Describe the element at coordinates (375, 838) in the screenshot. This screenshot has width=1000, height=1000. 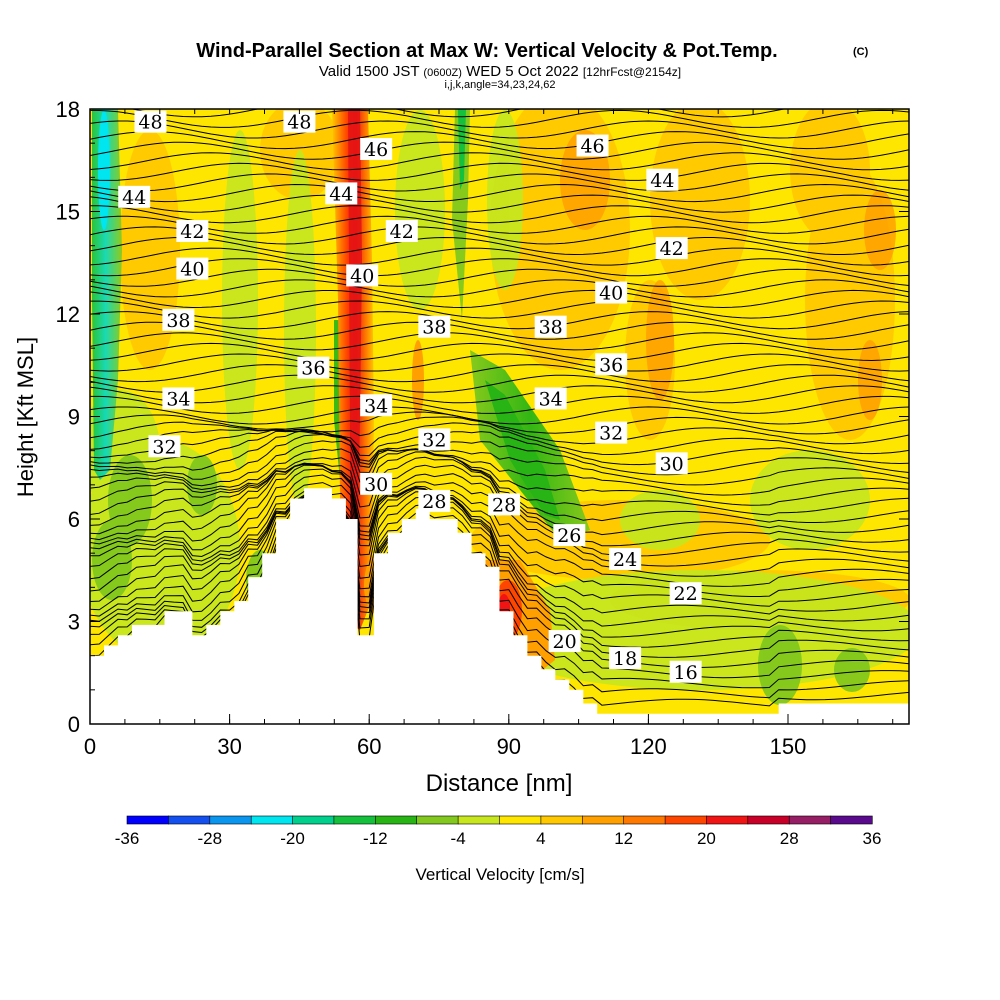
I see `colorbar-tick-label: -12` at that location.